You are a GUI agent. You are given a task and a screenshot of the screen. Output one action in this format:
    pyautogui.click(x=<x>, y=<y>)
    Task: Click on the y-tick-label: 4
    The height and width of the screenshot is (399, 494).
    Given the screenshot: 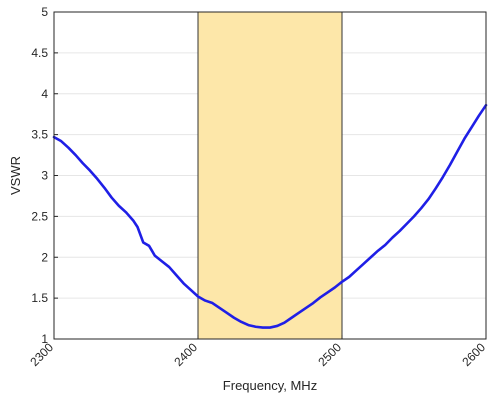 What is the action you would take?
    pyautogui.click(x=44, y=94)
    